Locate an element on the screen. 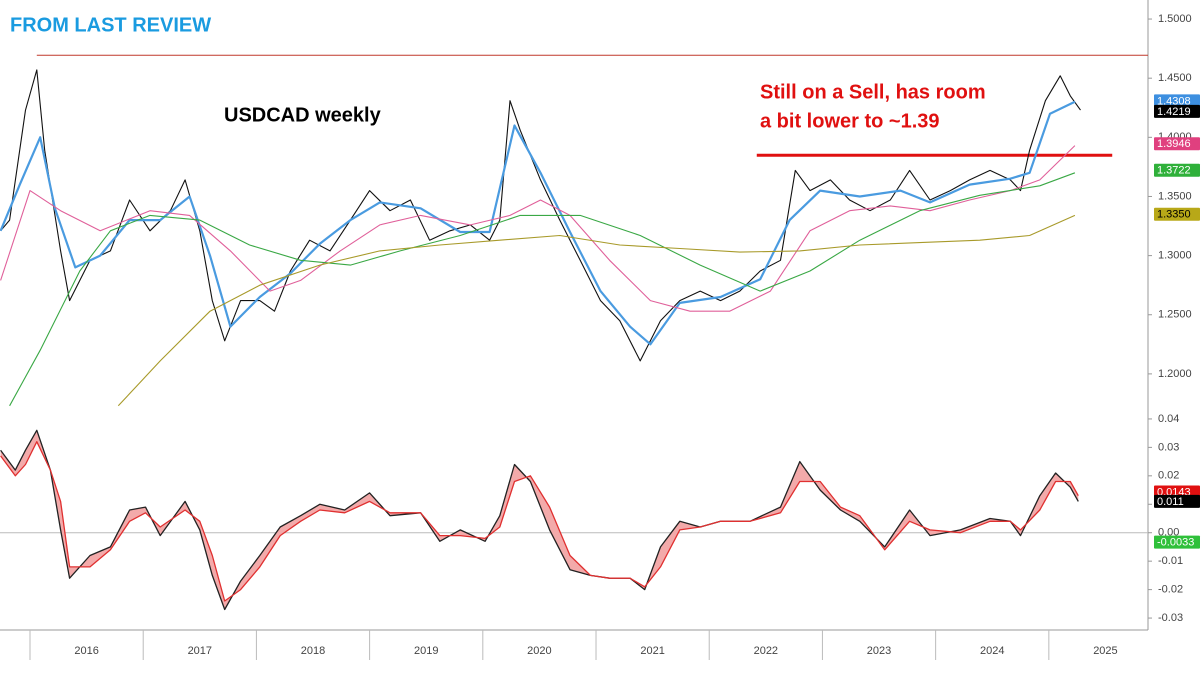 This screenshot has height=675, width=1201. y-tick-label: 0.04 is located at coordinates (1168, 419).